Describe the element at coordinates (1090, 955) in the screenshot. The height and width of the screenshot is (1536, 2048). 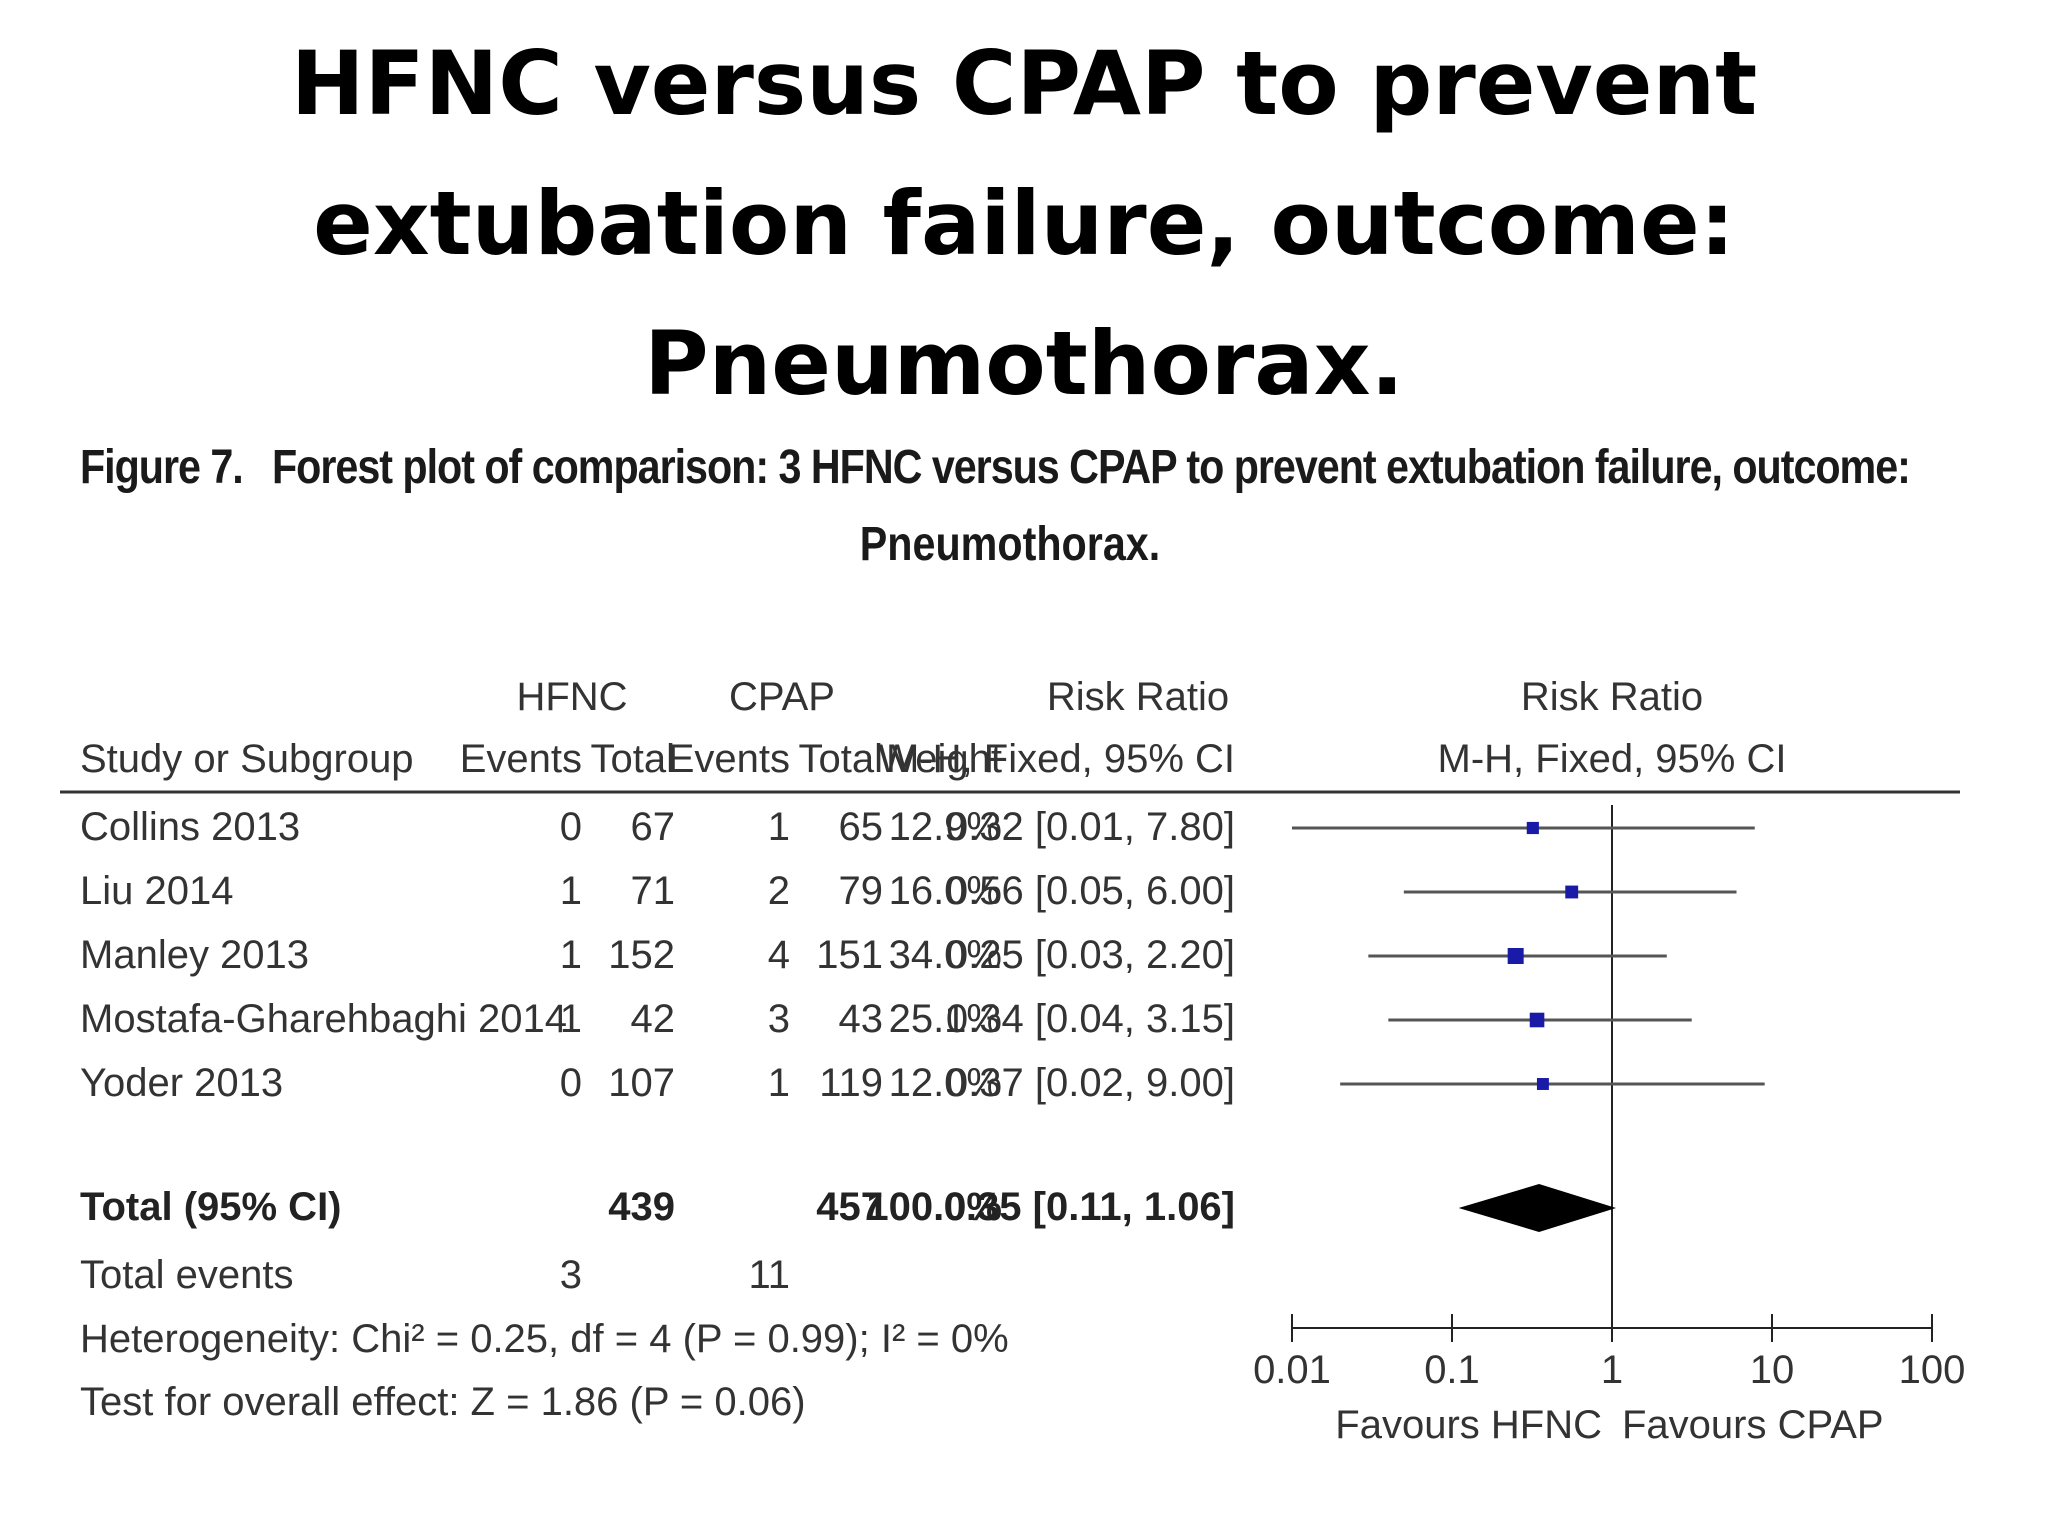
I see `row-3-rr: 0.25 [0.03, 2.20]` at that location.